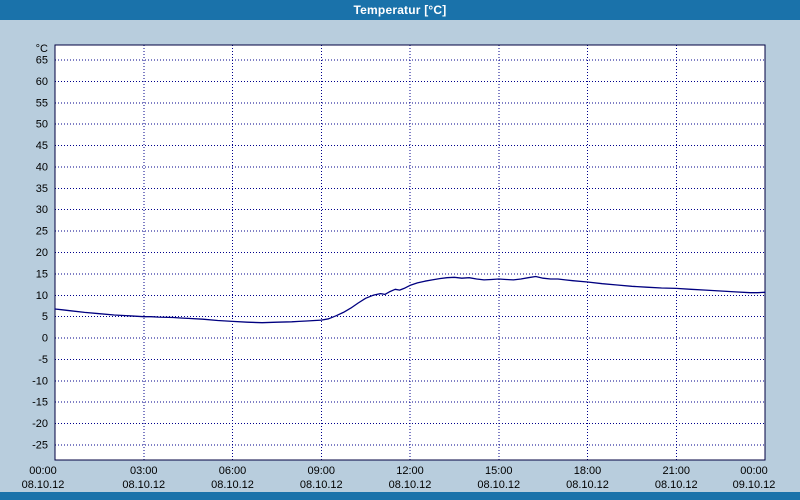 The image size is (800, 500). What do you see at coordinates (42, 232) in the screenshot?
I see `y-tick-label: 25` at bounding box center [42, 232].